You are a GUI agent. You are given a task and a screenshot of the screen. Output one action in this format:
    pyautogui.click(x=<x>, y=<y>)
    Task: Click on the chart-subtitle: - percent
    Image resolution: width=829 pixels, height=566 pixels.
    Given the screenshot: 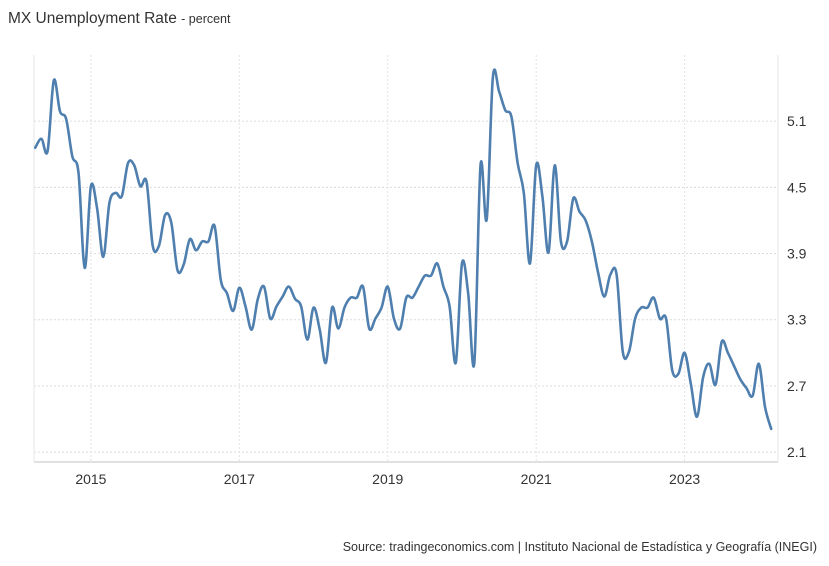 What is the action you would take?
    pyautogui.click(x=206, y=19)
    